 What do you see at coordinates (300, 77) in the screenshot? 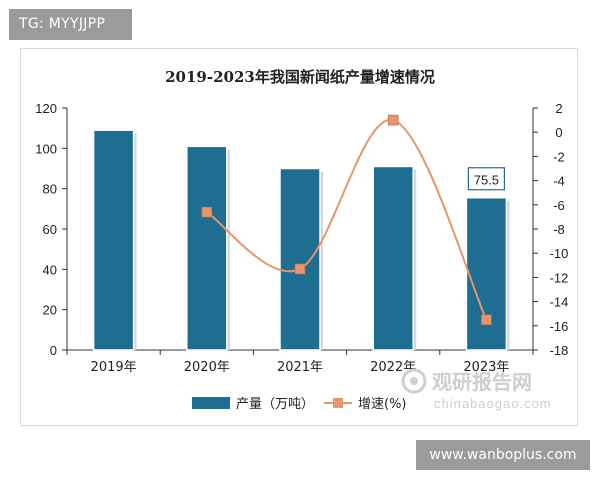
I see `chart-title: 2019-2023年我国新闻纸产量增速情况` at bounding box center [300, 77].